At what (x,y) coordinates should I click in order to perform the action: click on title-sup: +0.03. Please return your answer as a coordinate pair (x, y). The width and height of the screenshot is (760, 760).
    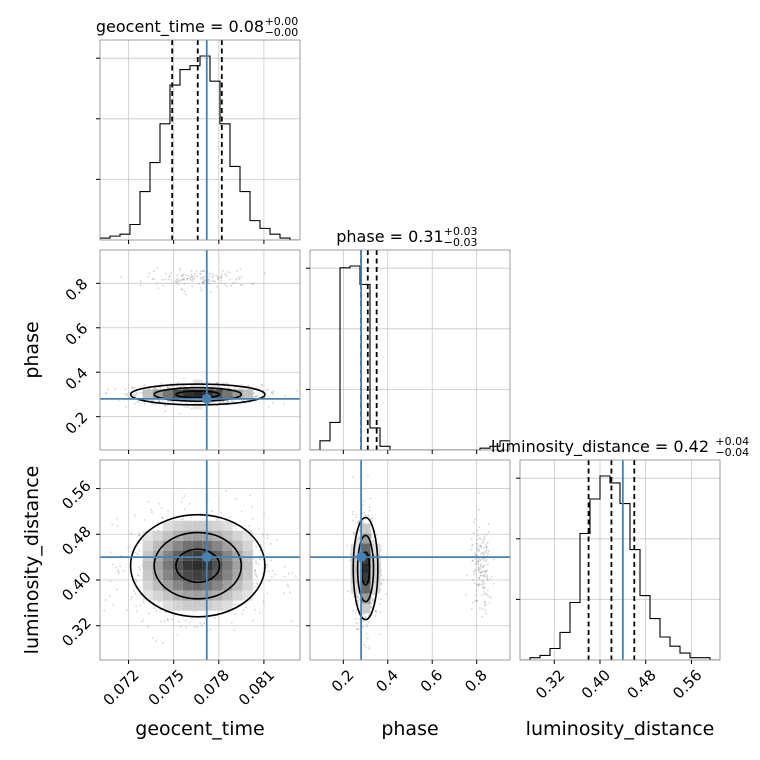
    Looking at the image, I should click on (461, 231).